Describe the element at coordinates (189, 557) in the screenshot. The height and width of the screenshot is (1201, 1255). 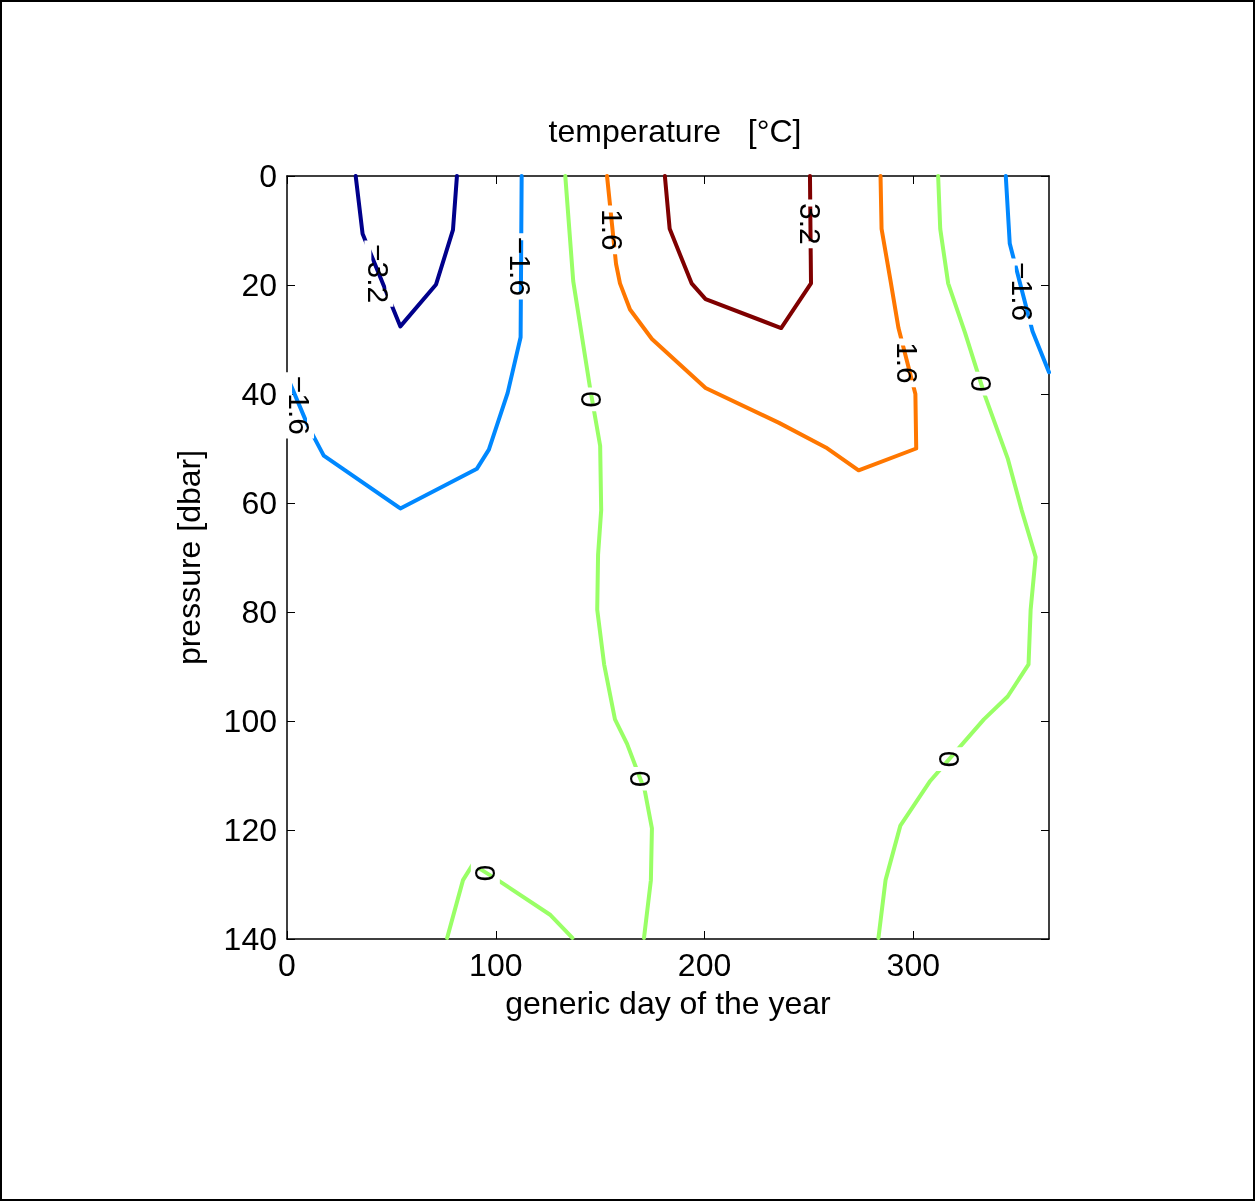
I see `y-axis-title: pressure [dbar]` at that location.